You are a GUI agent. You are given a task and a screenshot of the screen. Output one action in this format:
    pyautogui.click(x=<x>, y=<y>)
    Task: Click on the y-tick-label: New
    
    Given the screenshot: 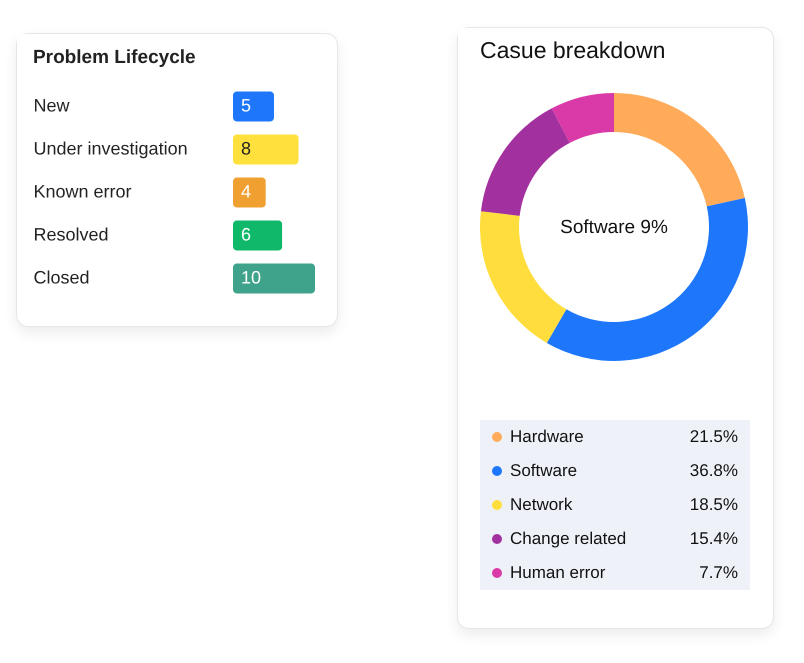 What is the action you would take?
    pyautogui.click(x=52, y=106)
    